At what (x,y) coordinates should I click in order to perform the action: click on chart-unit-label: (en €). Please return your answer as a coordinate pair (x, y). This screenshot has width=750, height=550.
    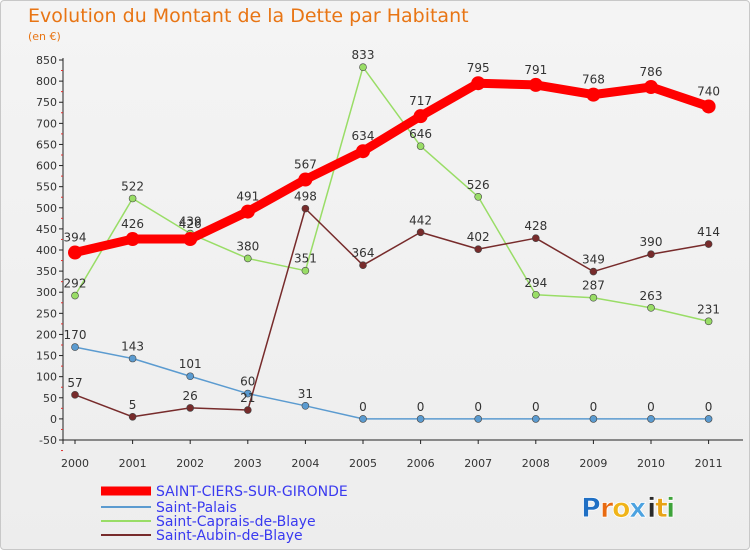
    Looking at the image, I should click on (44, 36).